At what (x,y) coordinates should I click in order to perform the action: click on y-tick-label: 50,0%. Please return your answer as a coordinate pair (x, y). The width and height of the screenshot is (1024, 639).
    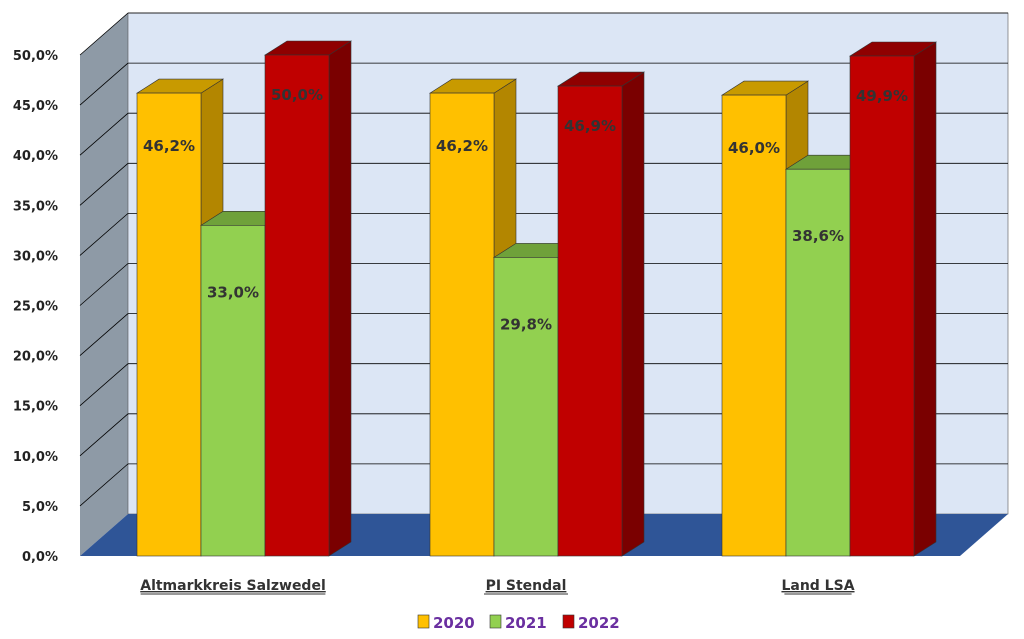
    Looking at the image, I should click on (35, 56).